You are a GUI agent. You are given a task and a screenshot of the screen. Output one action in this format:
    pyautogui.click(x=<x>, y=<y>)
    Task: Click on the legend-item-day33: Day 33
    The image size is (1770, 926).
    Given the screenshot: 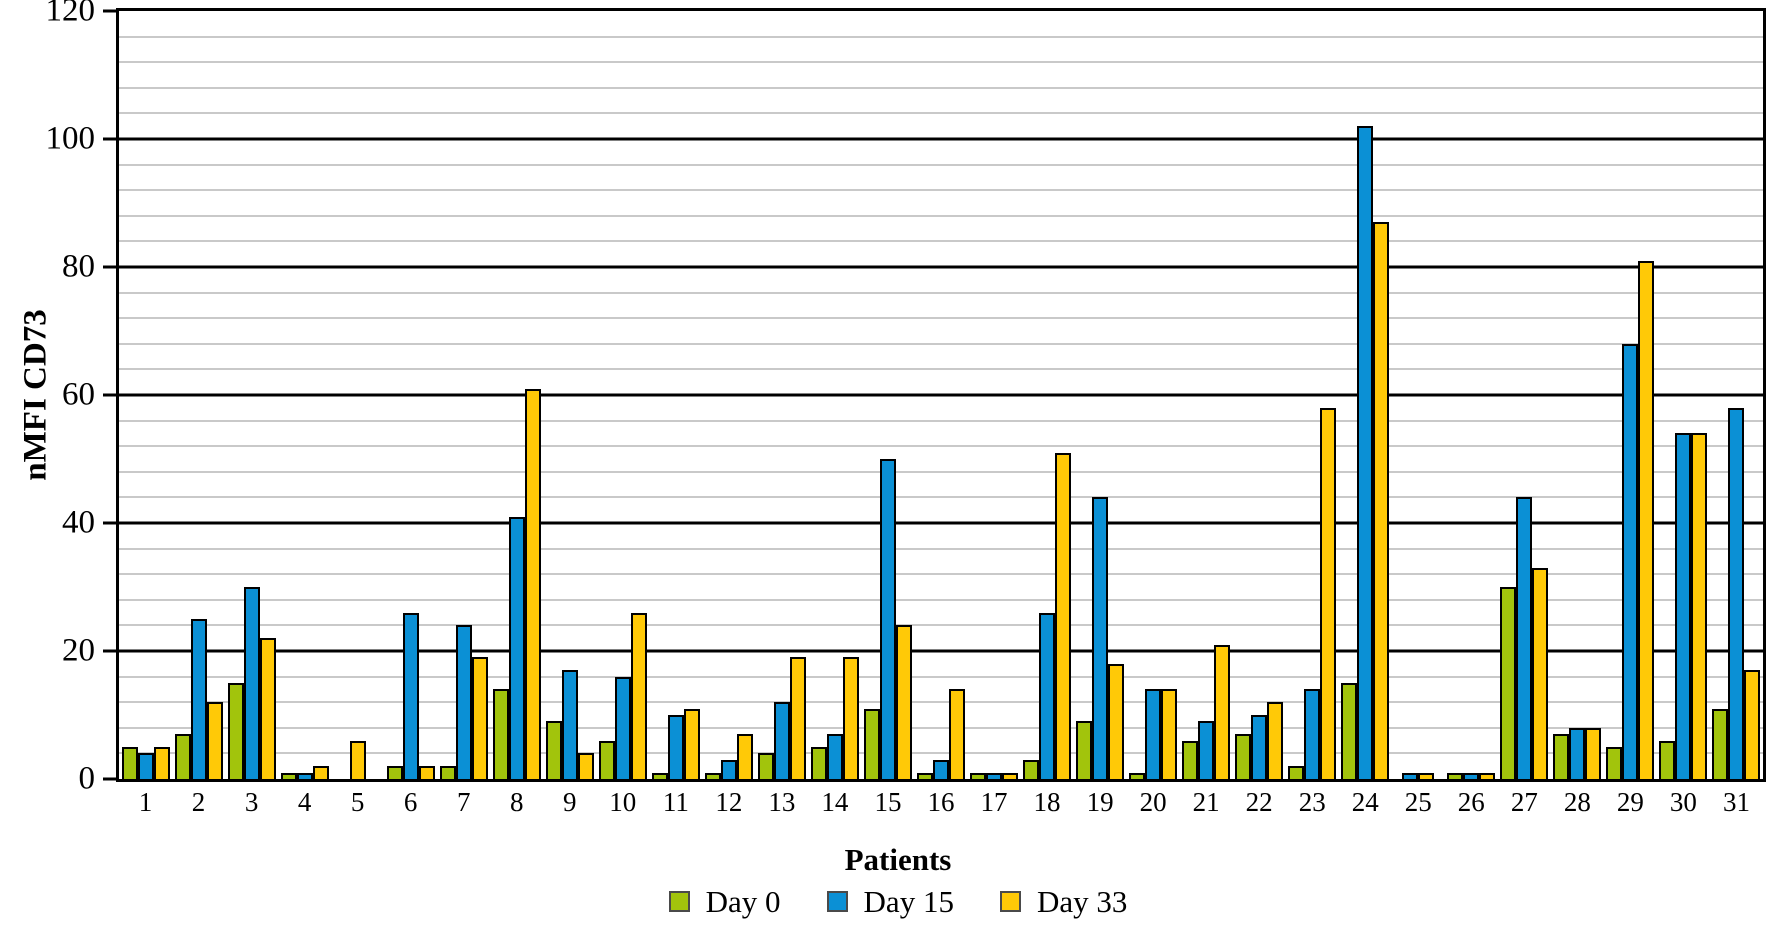 What is the action you would take?
    pyautogui.click(x=1063, y=901)
    